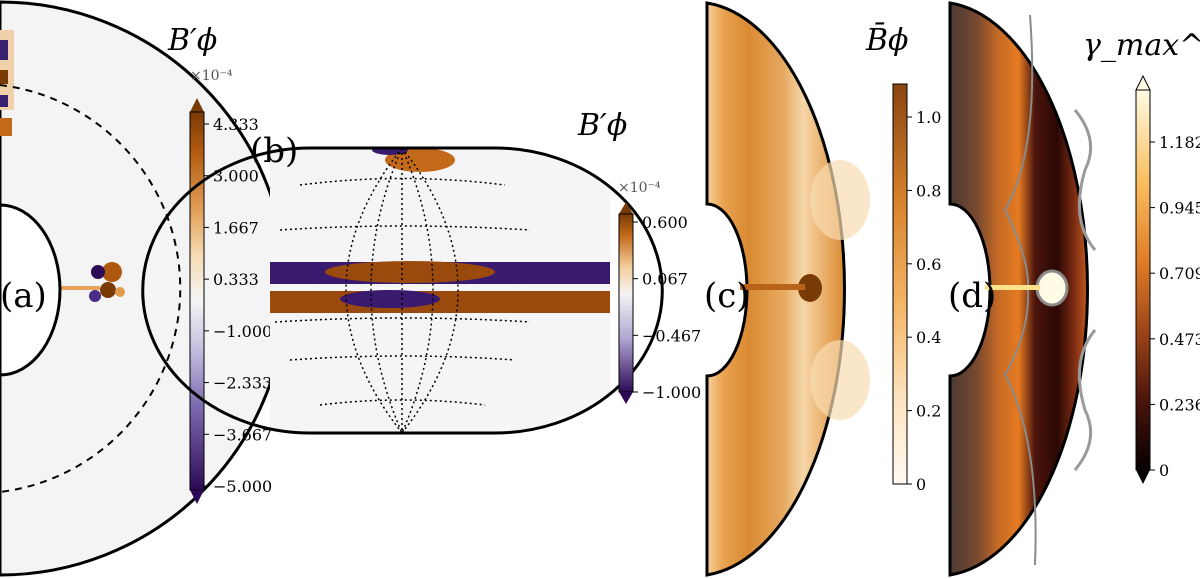 The height and width of the screenshot is (579, 1200). What do you see at coordinates (639, 256) in the screenshot?
I see `colorbar-b: B′ϕ ×10⁻⁴ 0.600 0.067 −0.467 −1.000` at bounding box center [639, 256].